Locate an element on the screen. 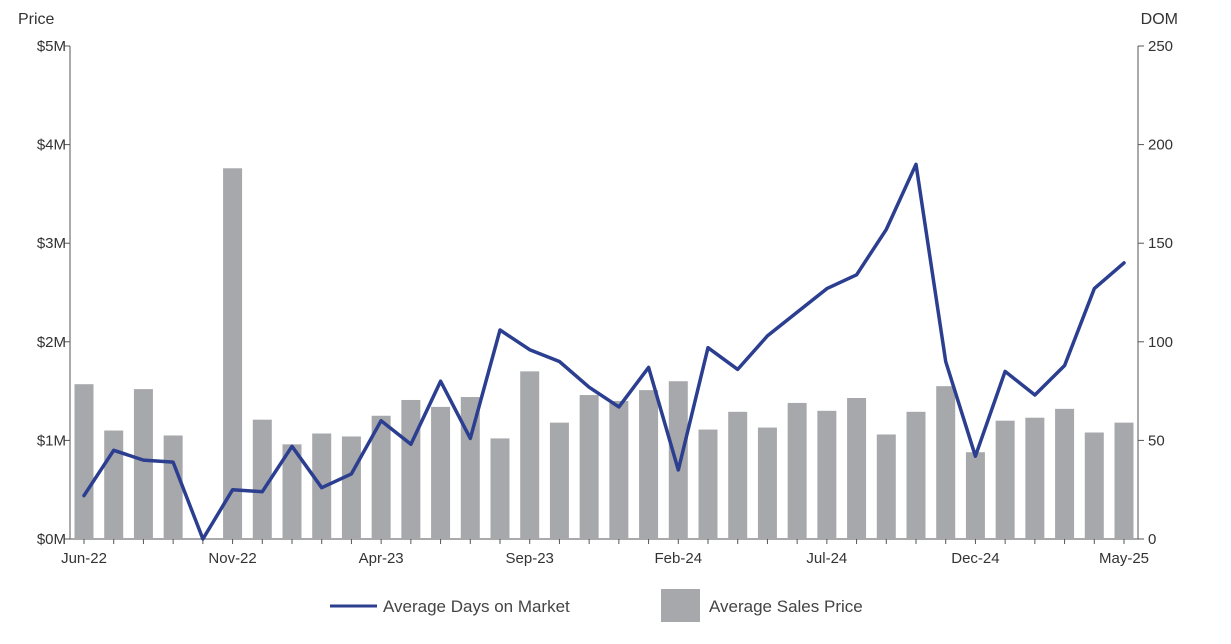 This screenshot has height=644, width=1231. left-tick-label: $3M is located at coordinates (51, 243).